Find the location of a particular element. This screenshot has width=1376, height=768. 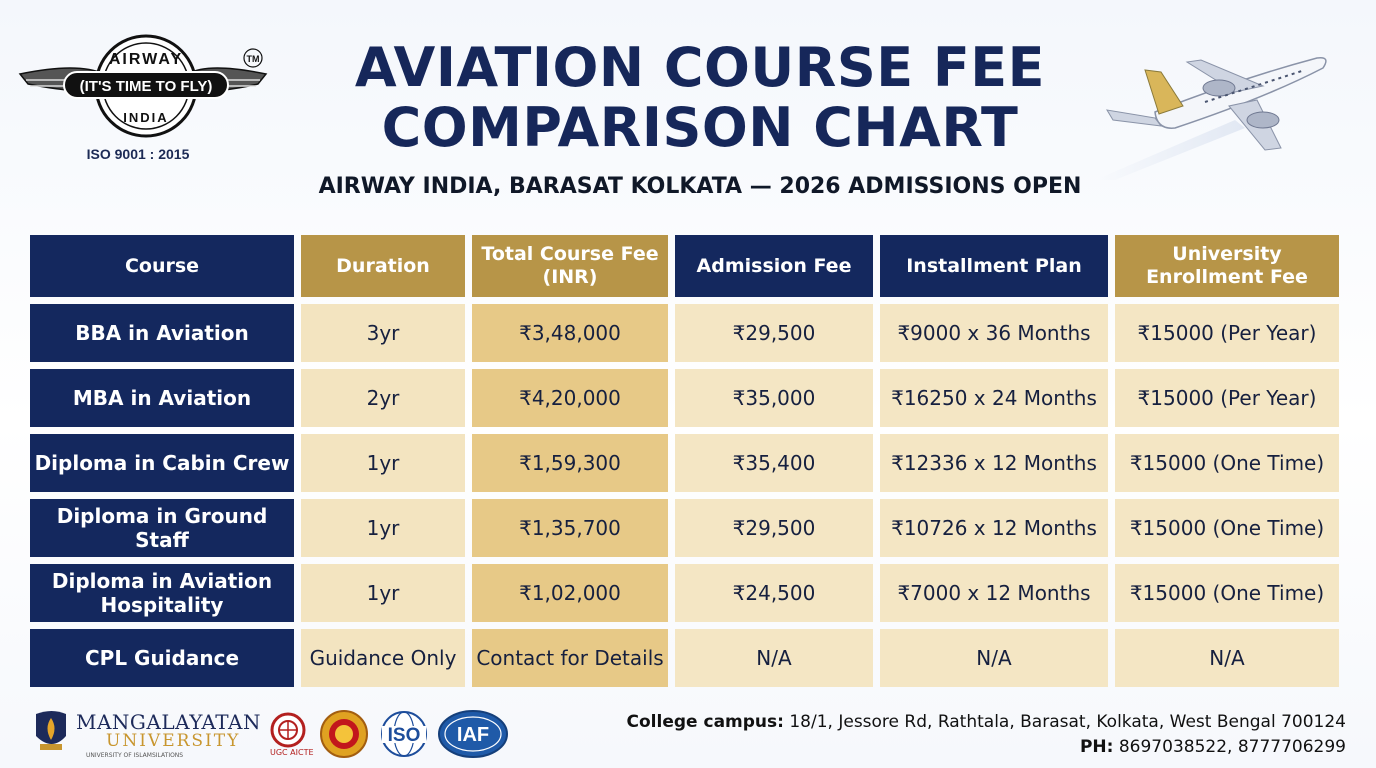

cell-duration: 3yr is located at coordinates (383, 333).